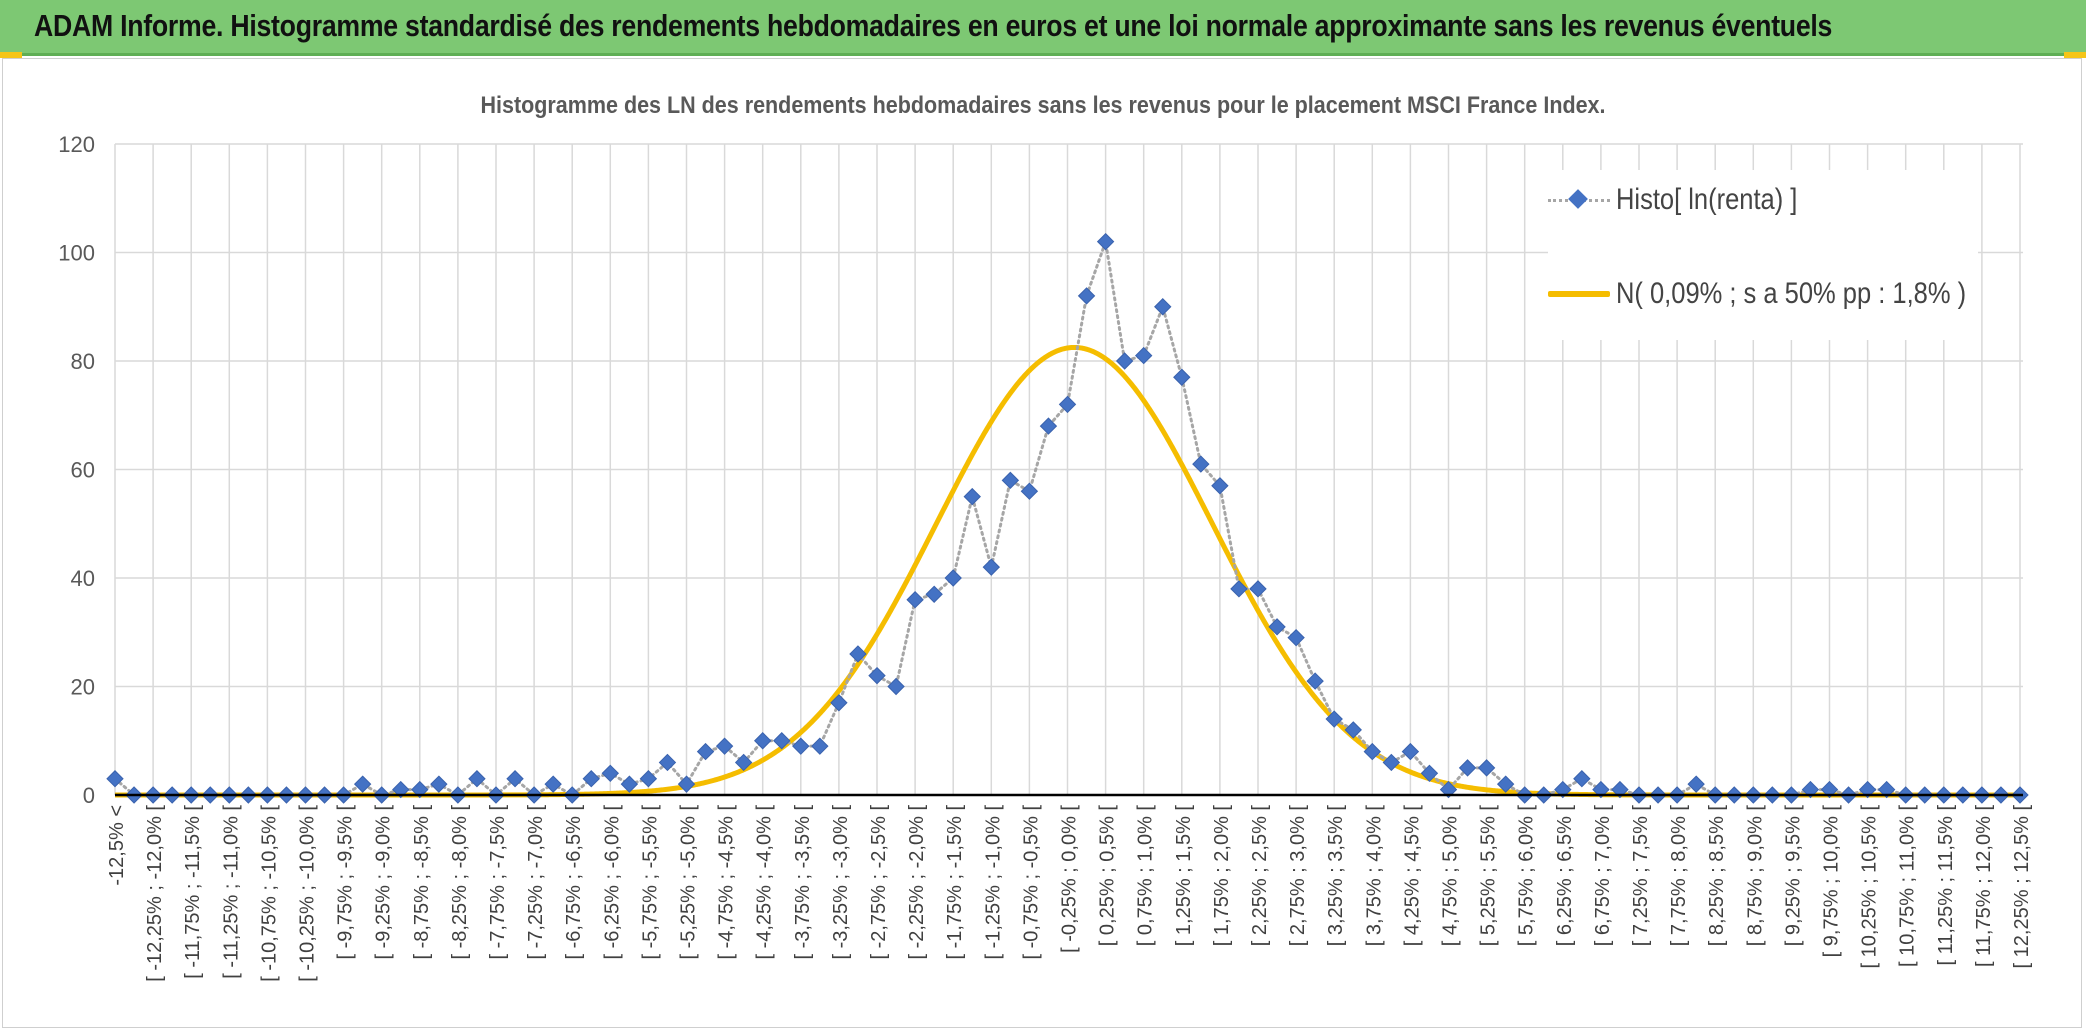 The height and width of the screenshot is (1032, 2086). Describe the element at coordinates (1679, 876) in the screenshot. I see `x-tick-label: [ 7,75% ; 8,0% [` at that location.